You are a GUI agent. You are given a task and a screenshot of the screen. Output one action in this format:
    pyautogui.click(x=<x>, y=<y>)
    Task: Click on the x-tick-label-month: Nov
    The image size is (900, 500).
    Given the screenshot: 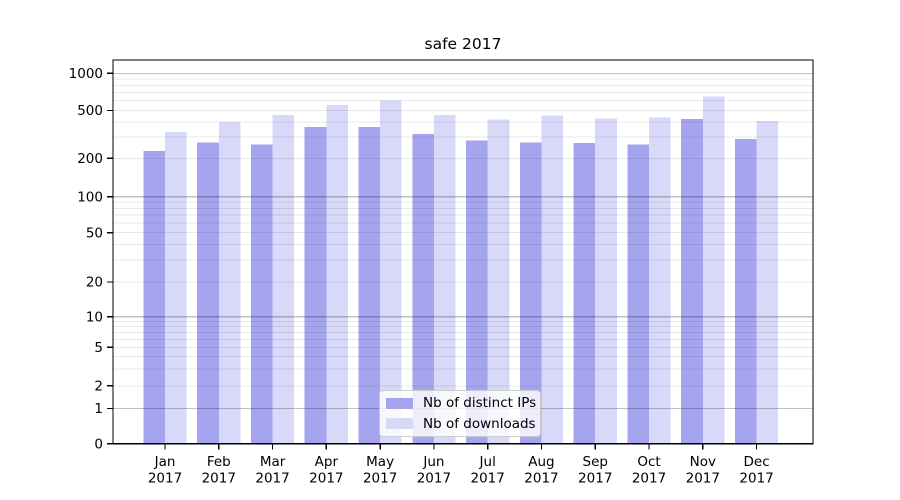 What is the action you would take?
    pyautogui.click(x=703, y=462)
    